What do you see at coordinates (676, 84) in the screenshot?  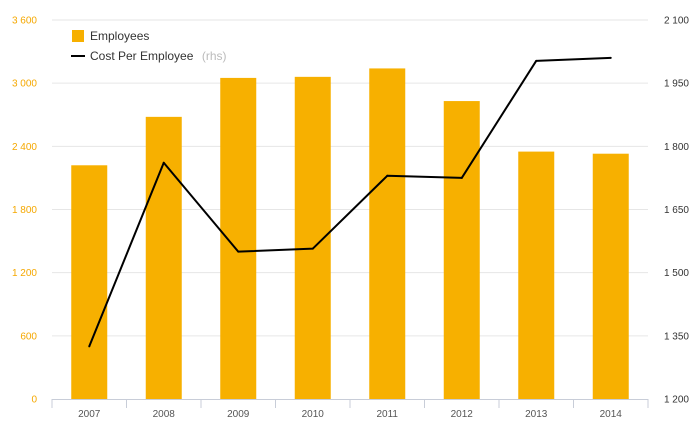 I see `right-tick-label: 1 950` at bounding box center [676, 84].